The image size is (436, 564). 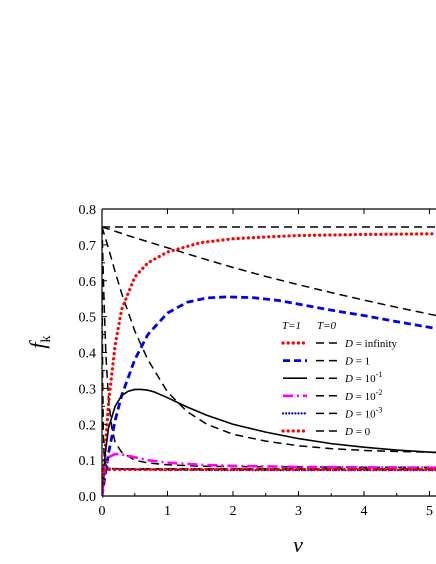 What do you see at coordinates (298, 544) in the screenshot?
I see `x-axis-title: v` at bounding box center [298, 544].